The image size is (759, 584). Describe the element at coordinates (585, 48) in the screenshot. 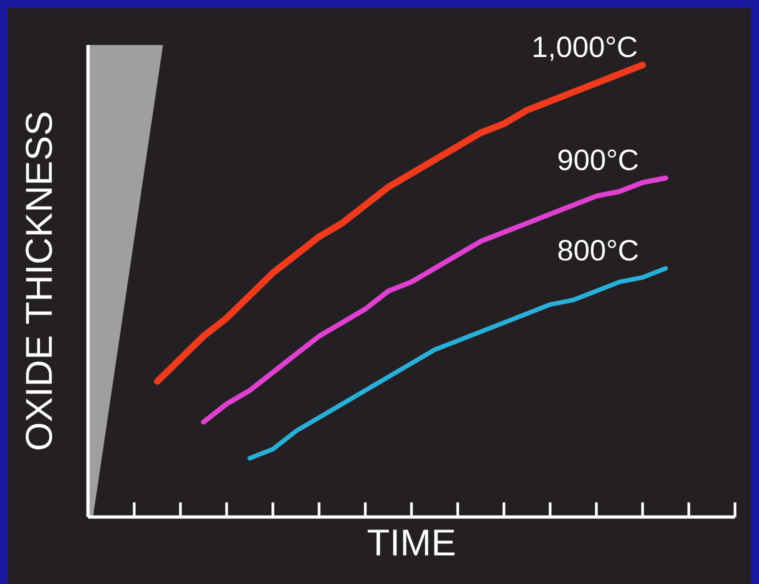

I see `series-label: 1,000°C` at that location.